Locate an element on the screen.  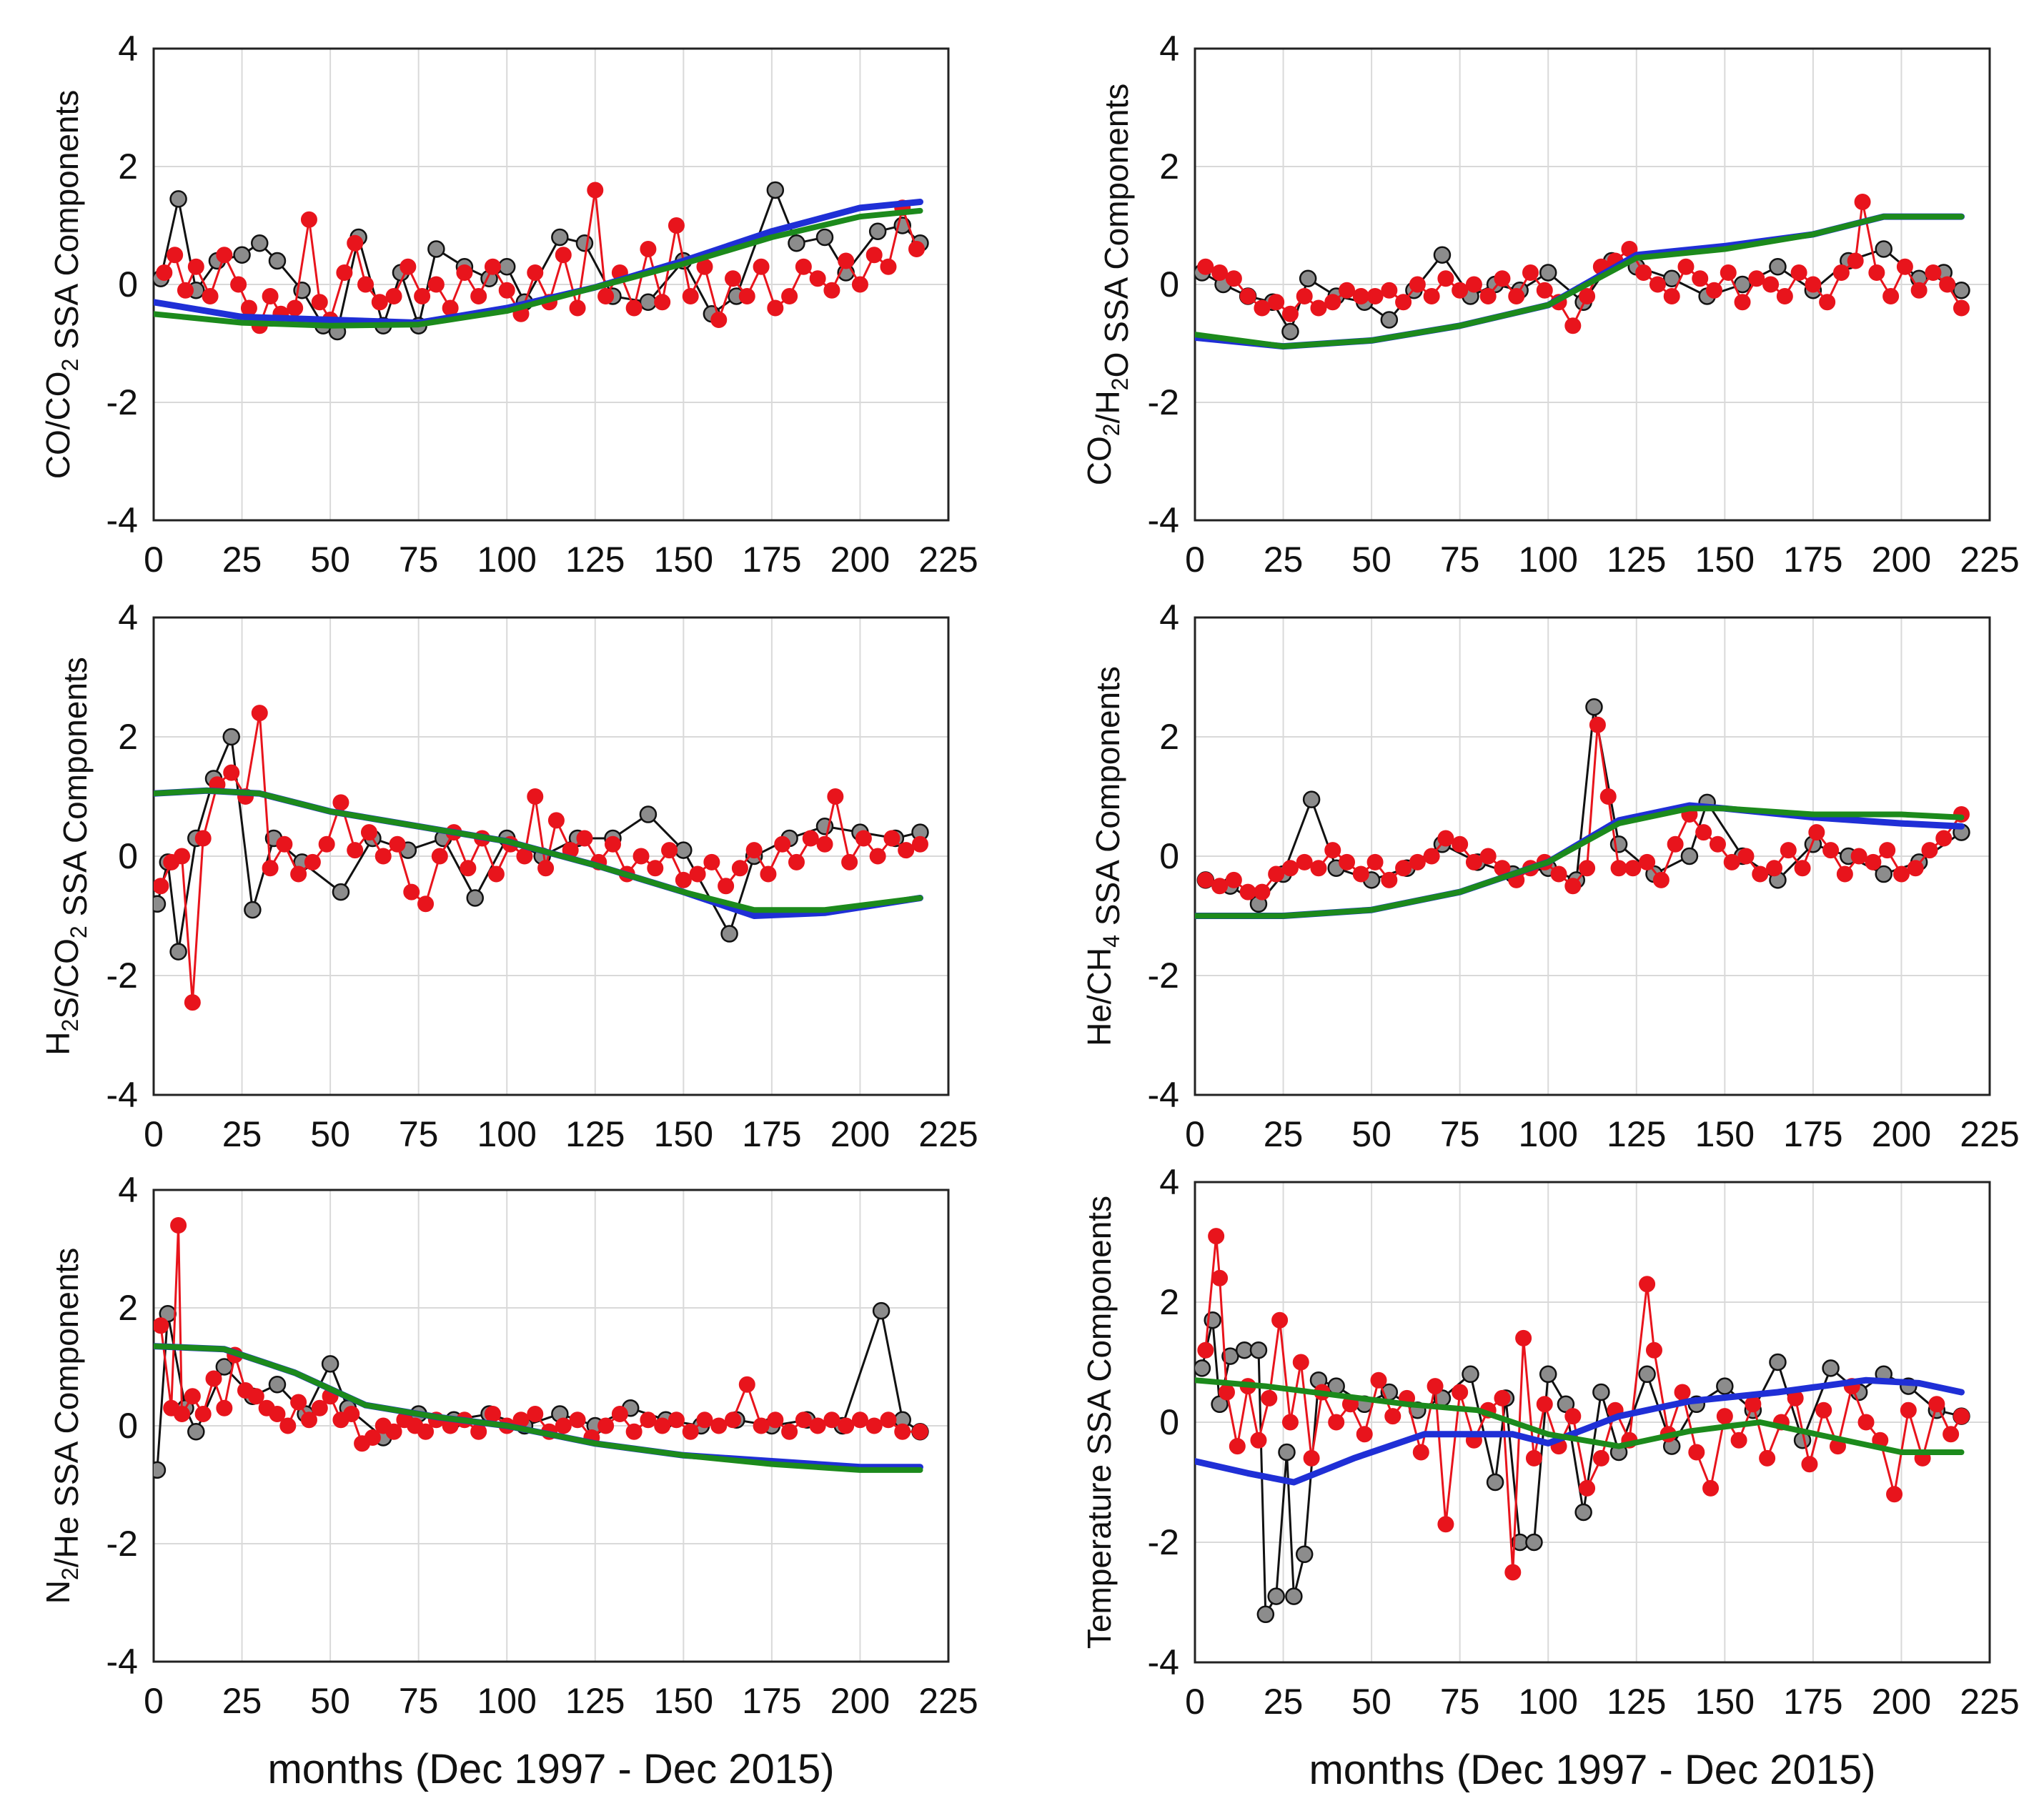
x-tick-label: 75 is located at coordinates (419, 1701).